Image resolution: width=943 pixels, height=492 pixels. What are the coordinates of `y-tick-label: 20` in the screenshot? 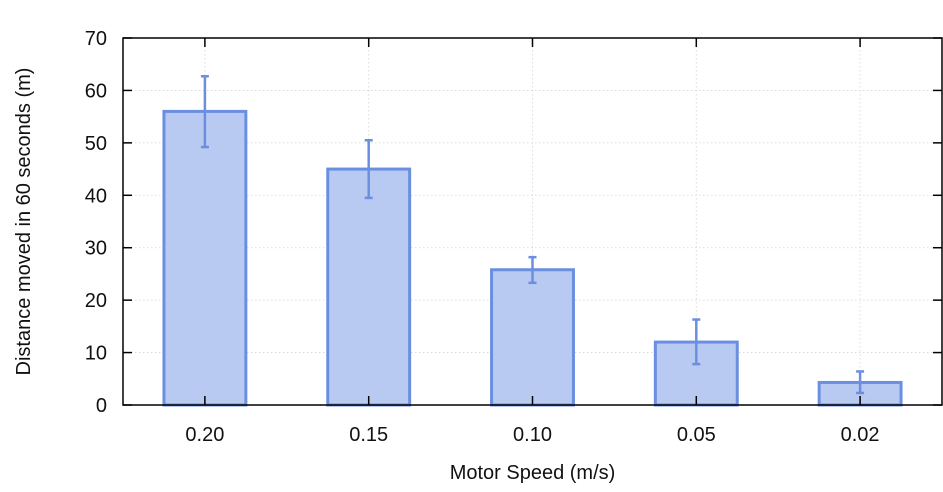 It's located at (96, 301).